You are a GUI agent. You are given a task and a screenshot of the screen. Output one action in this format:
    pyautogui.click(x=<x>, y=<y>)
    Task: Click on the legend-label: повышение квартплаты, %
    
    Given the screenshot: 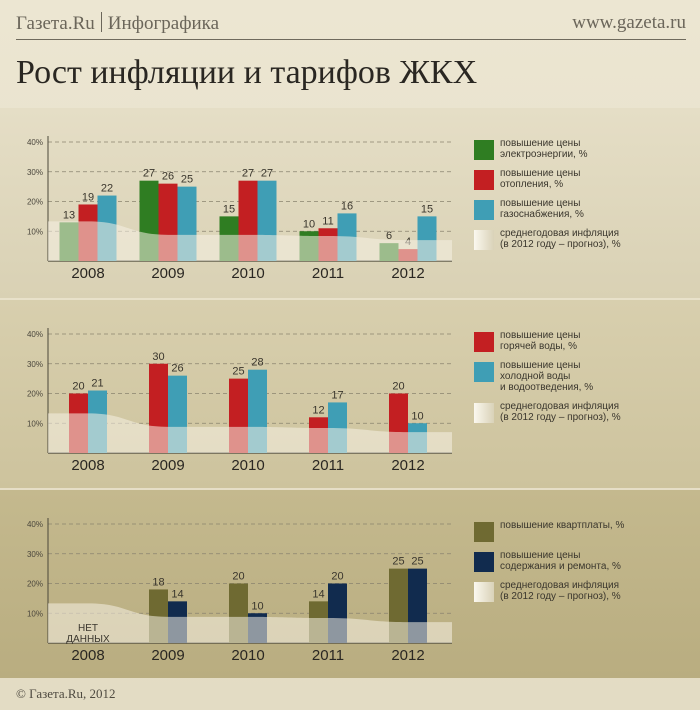 What is the action you would take?
    pyautogui.click(x=595, y=525)
    